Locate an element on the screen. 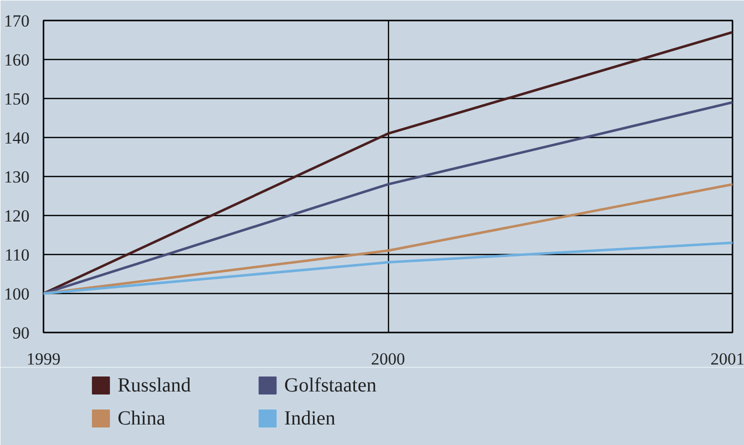 This screenshot has height=445, width=744. y-tick-label: 130 is located at coordinates (17, 177).